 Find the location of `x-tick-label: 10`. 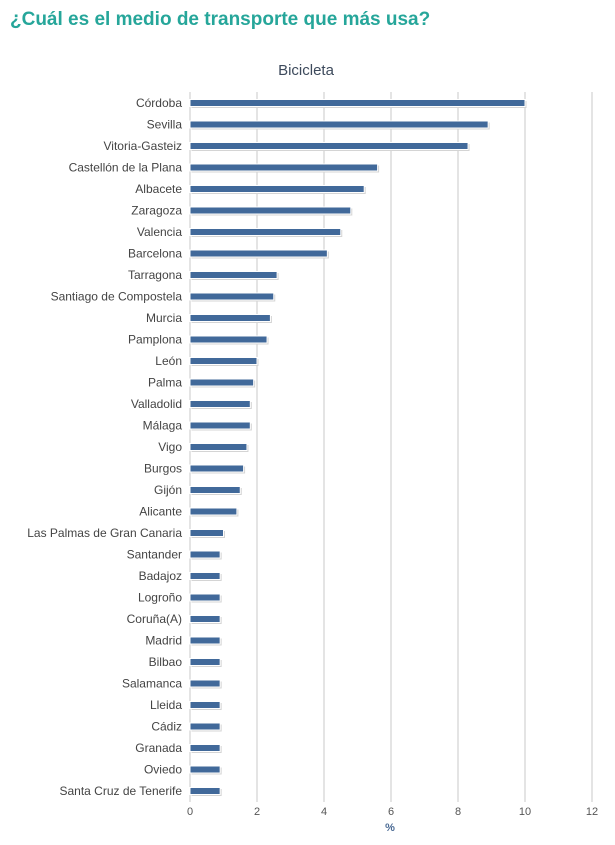

x-tick-label: 10 is located at coordinates (525, 812).